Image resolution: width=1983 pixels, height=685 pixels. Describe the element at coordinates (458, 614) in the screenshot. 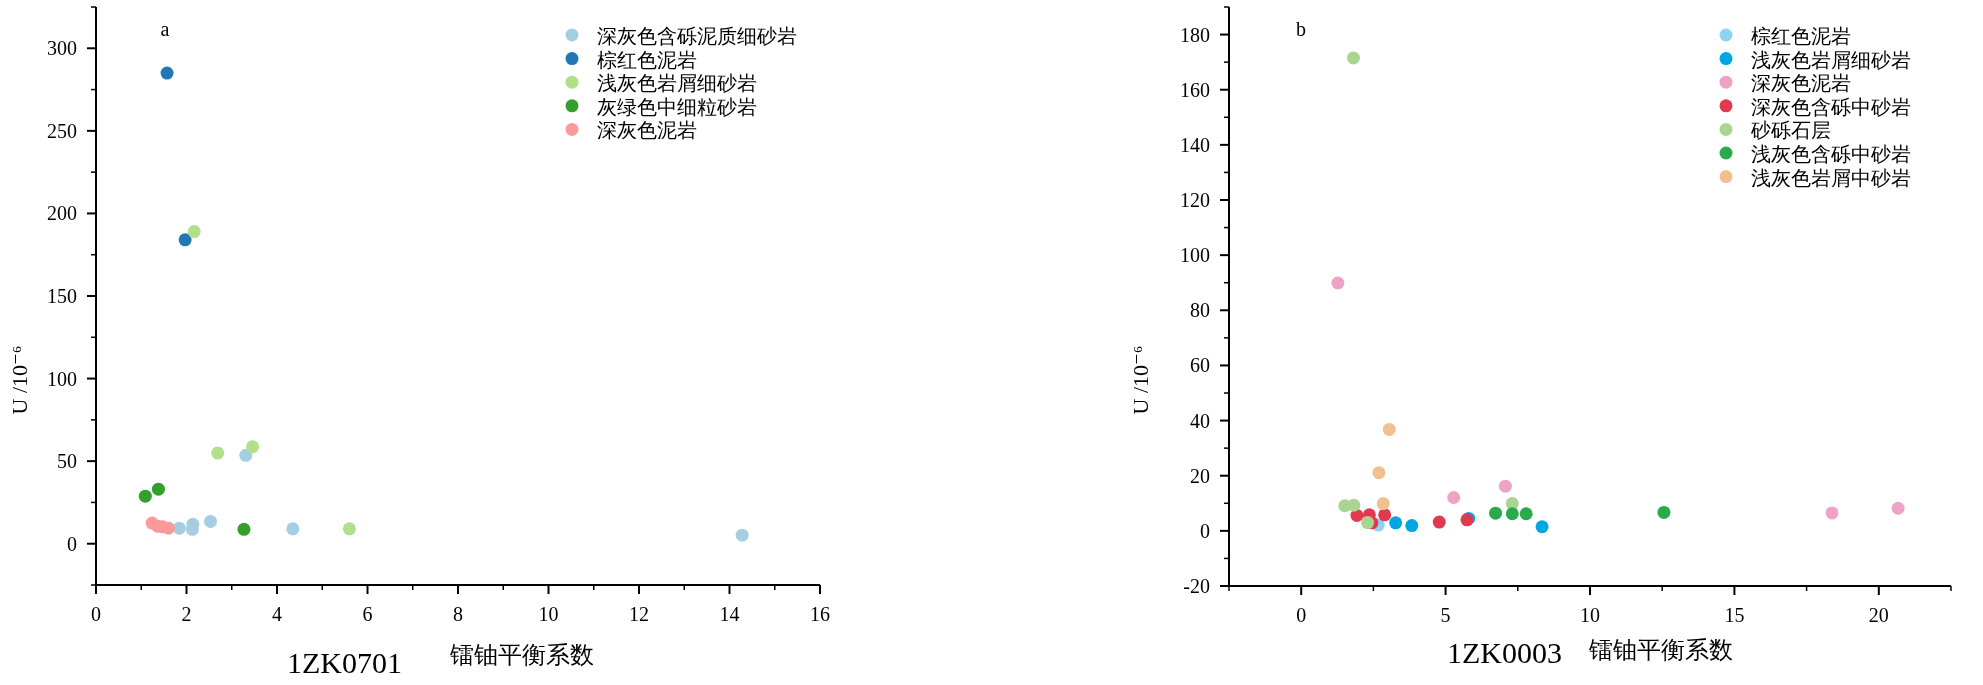

I see `x-tick-label: 8` at that location.